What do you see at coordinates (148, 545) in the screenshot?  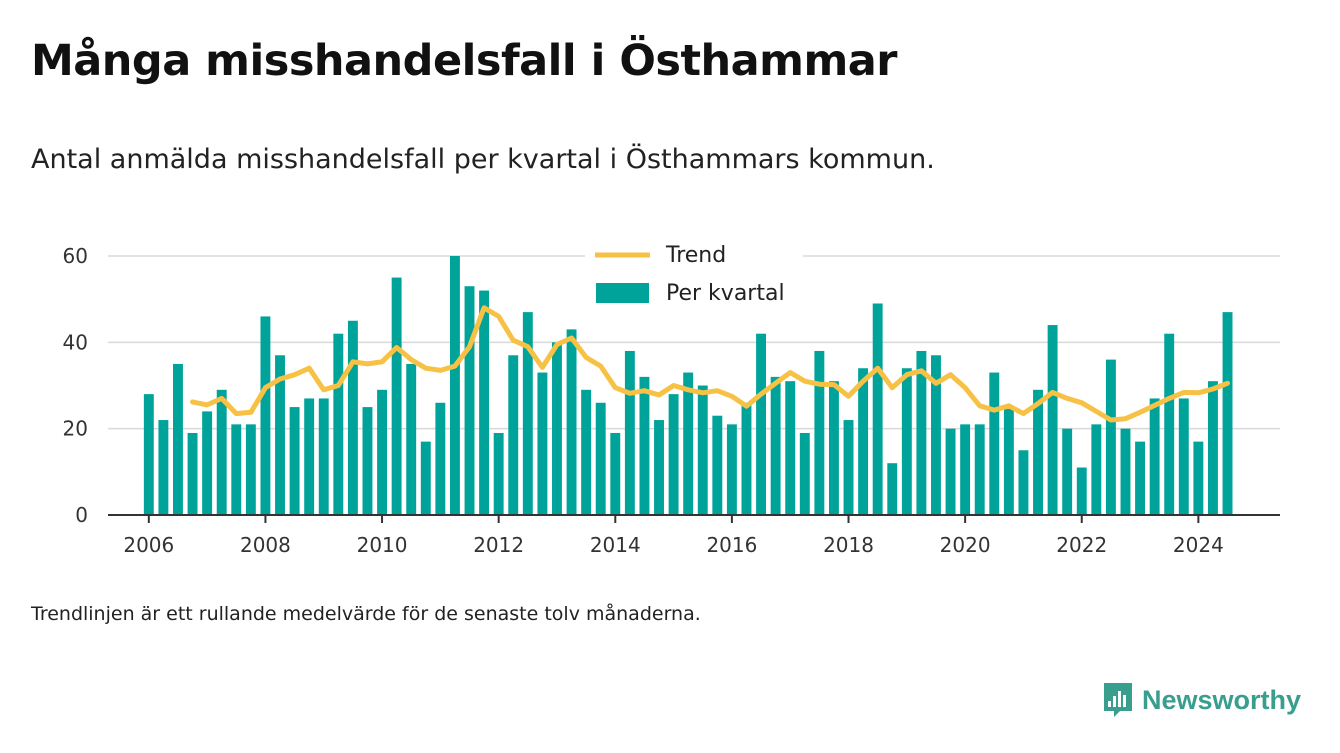 I see `x-tick-label: 2006` at bounding box center [148, 545].